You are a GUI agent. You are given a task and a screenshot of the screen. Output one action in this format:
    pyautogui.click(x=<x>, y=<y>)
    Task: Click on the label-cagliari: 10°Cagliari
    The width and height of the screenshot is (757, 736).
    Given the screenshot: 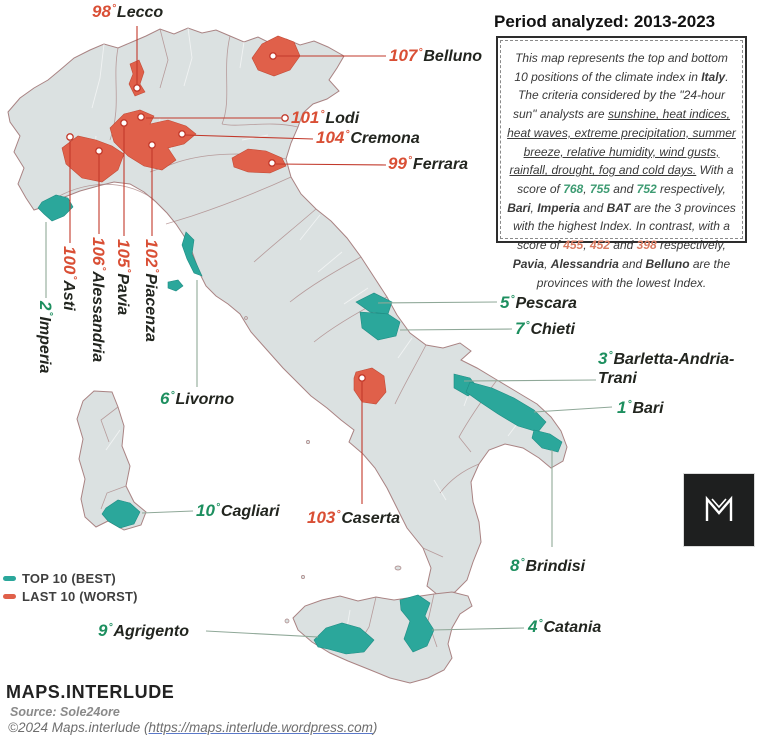 What is the action you would take?
    pyautogui.click(x=238, y=511)
    